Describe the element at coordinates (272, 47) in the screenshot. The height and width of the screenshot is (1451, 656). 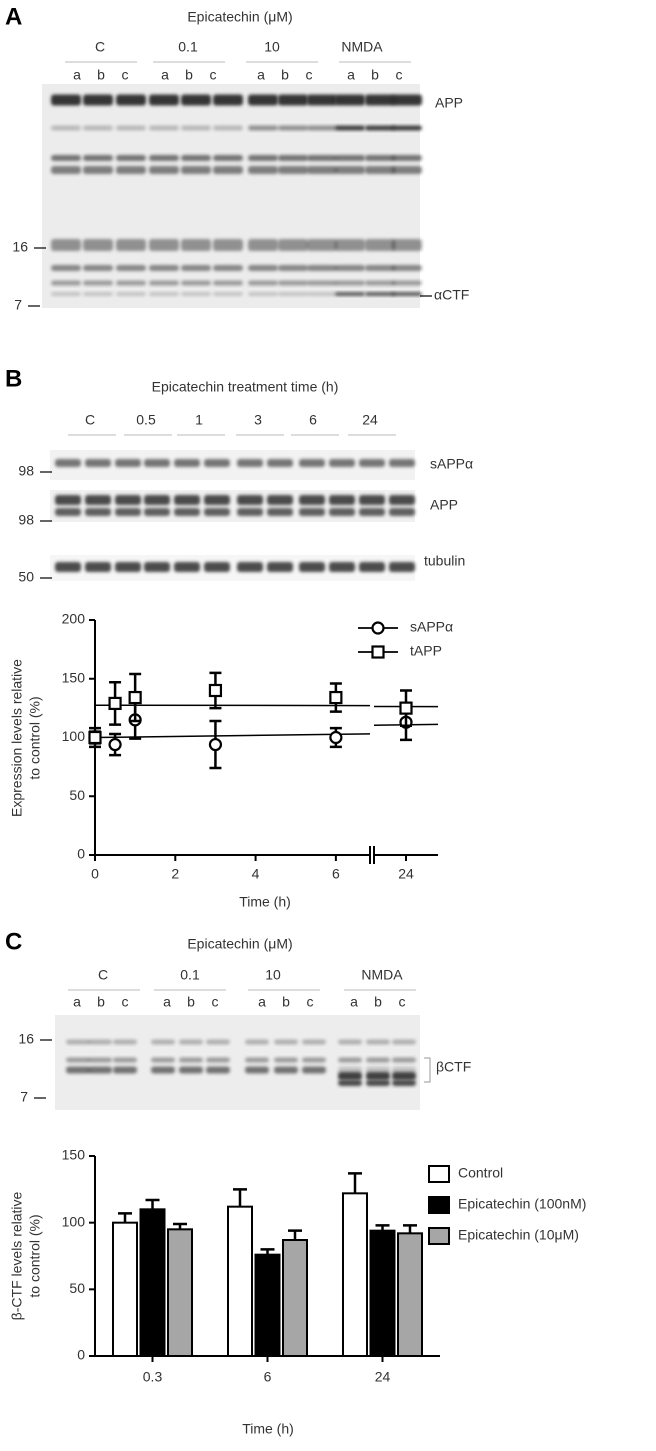
I see `group-label: 10` at that location.